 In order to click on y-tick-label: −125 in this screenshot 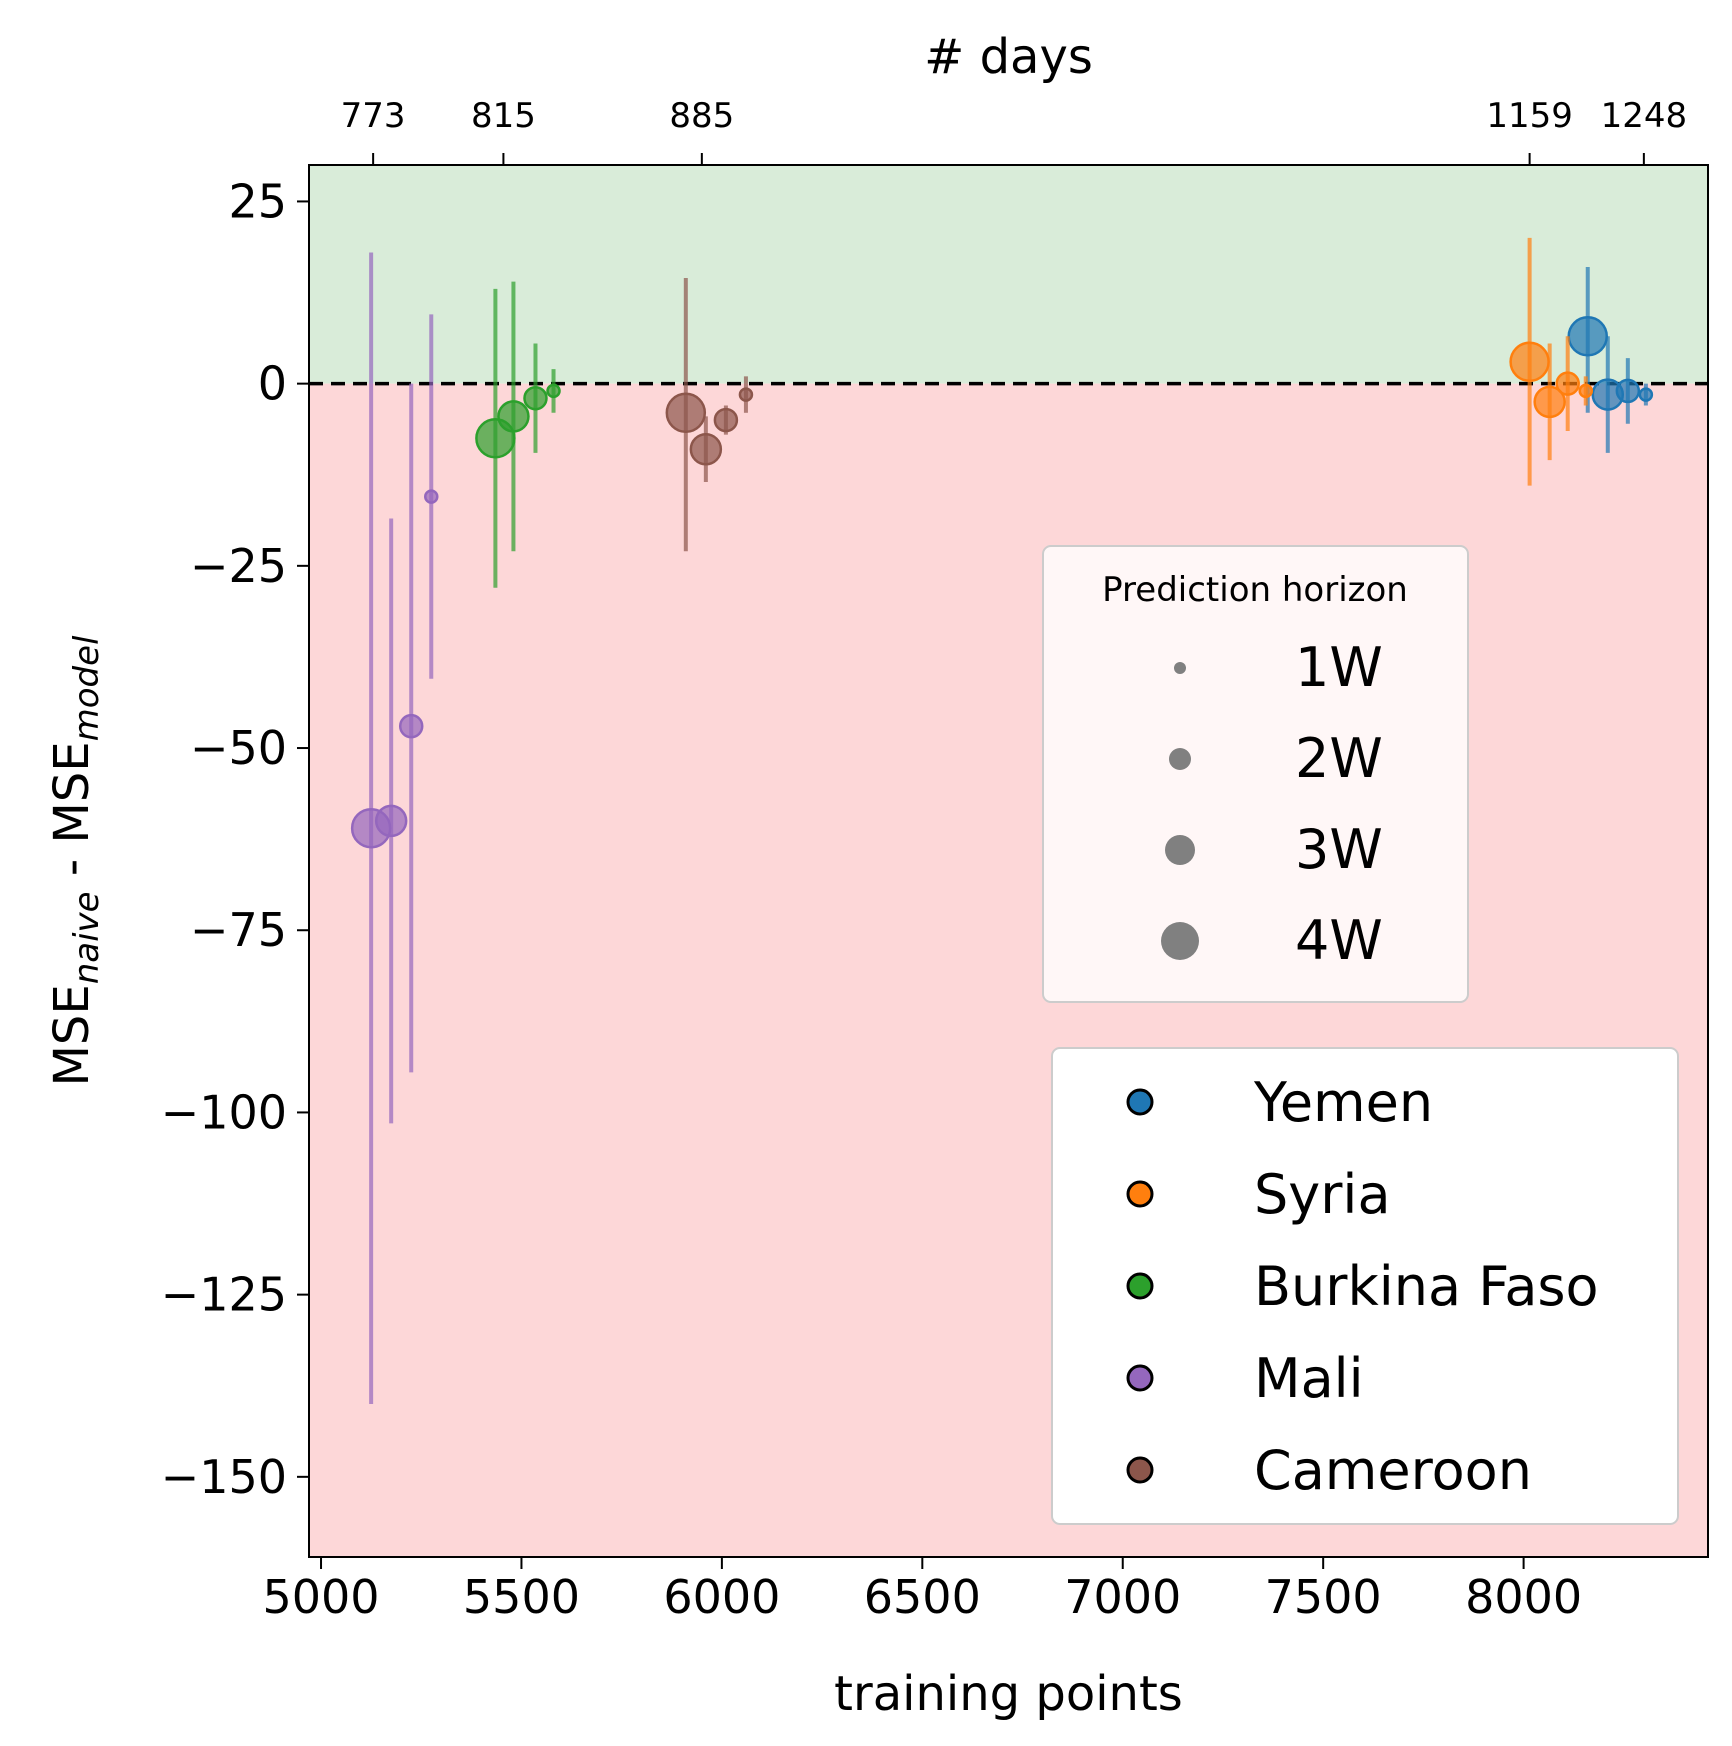, I will do `click(224, 1295)`.